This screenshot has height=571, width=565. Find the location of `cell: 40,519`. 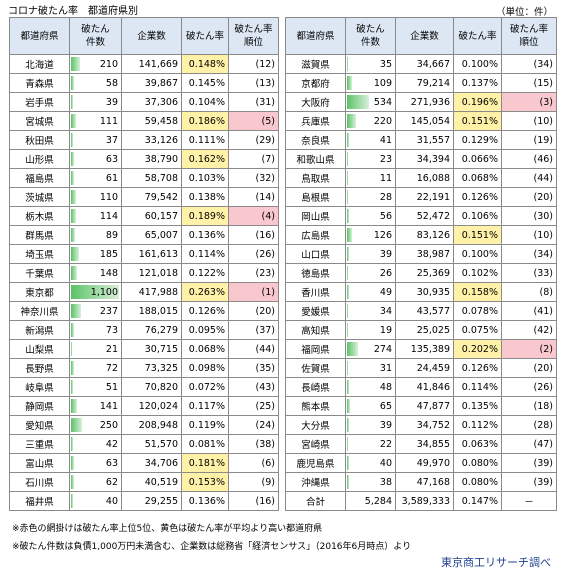

cell: 40,519 is located at coordinates (151, 482).